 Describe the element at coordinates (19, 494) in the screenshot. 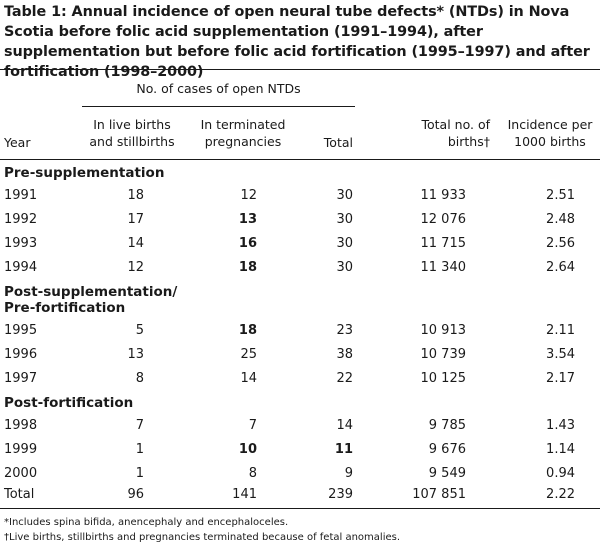

I see `cell-year: Total` at that location.